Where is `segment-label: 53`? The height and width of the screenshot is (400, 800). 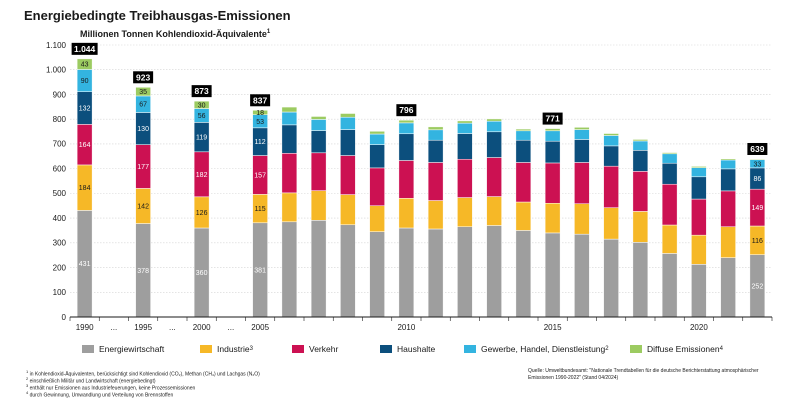 segment-label: 53 is located at coordinates (260, 122).